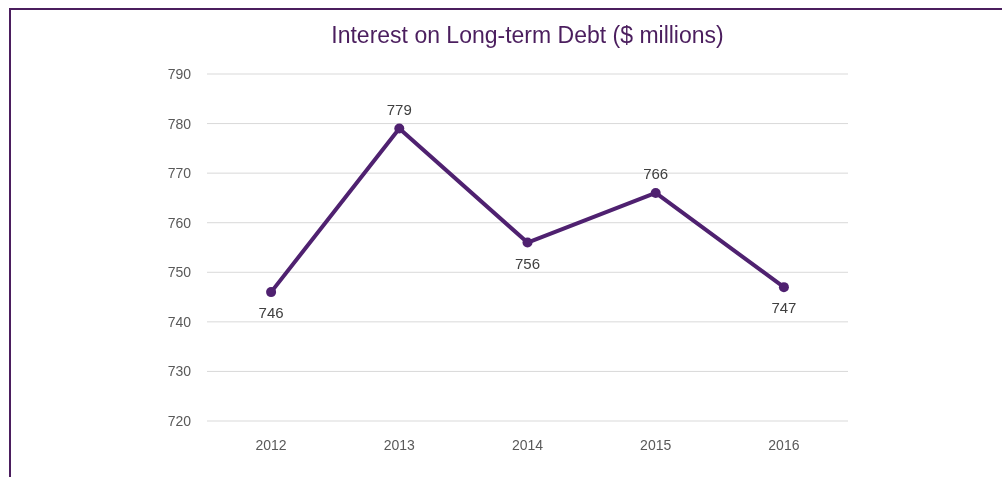 This screenshot has width=1002, height=477. I want to click on y-tick-label: 750, so click(179, 272).